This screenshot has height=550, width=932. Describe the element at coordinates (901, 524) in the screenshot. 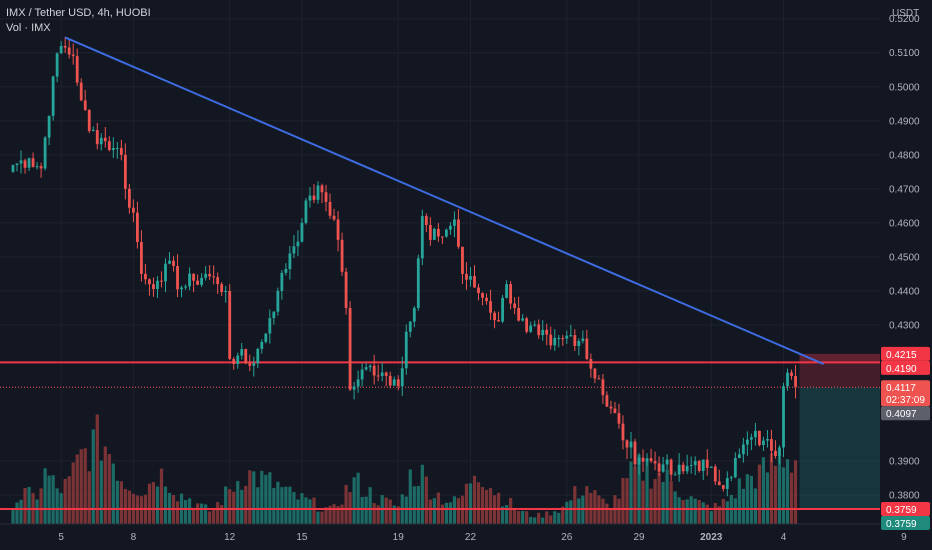

I see `price-tag-label: 0.3759` at that location.